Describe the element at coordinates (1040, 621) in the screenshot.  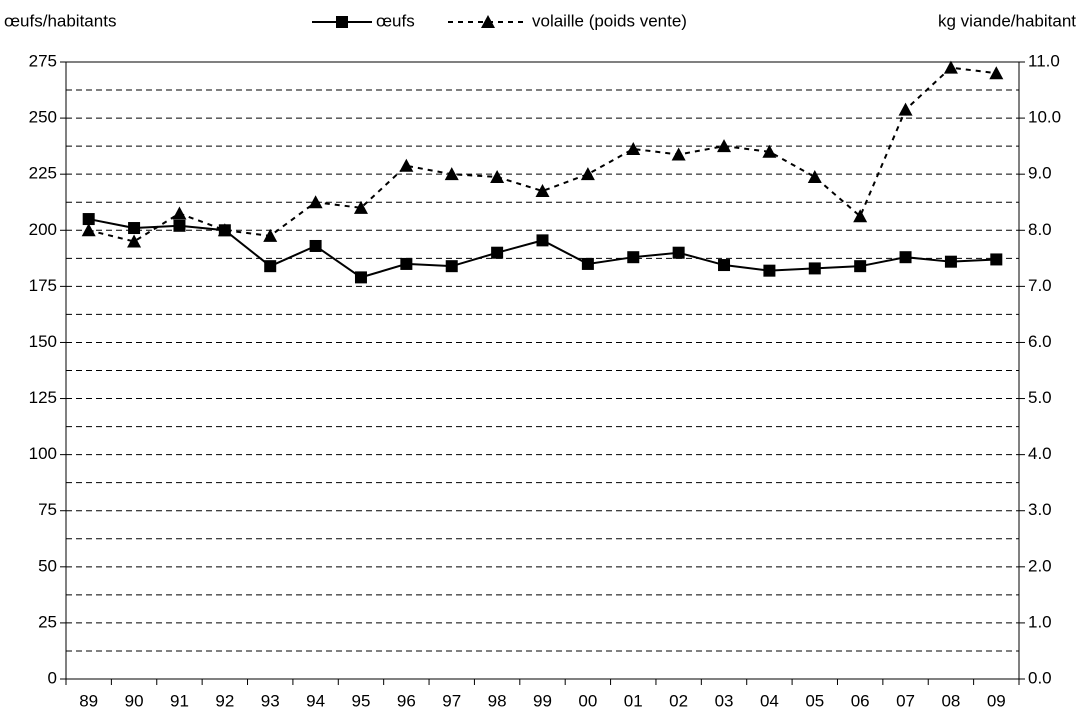
I see `y2-tick-label: 1.0` at that location.